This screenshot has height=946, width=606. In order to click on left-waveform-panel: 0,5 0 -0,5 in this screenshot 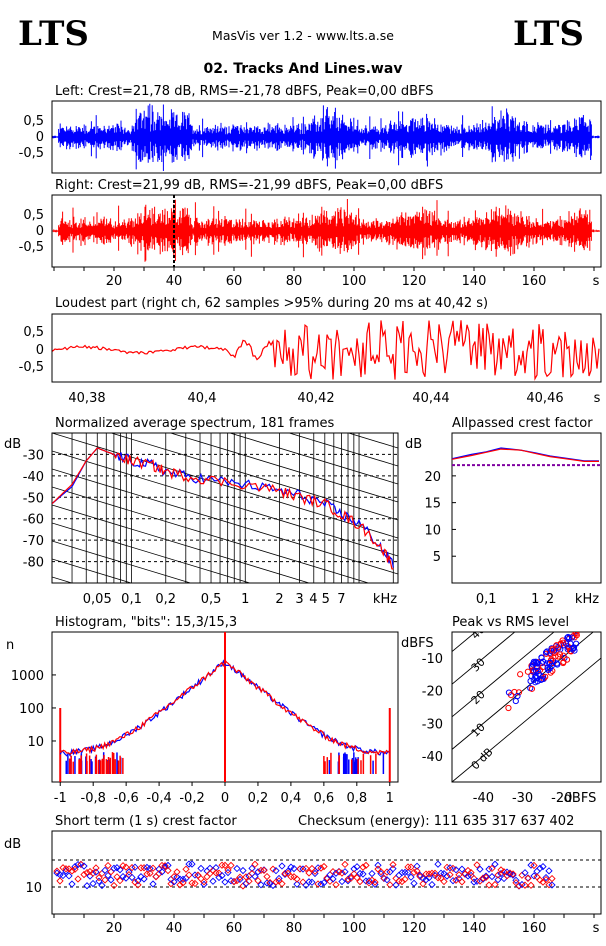, I will do `click(310, 137)`.